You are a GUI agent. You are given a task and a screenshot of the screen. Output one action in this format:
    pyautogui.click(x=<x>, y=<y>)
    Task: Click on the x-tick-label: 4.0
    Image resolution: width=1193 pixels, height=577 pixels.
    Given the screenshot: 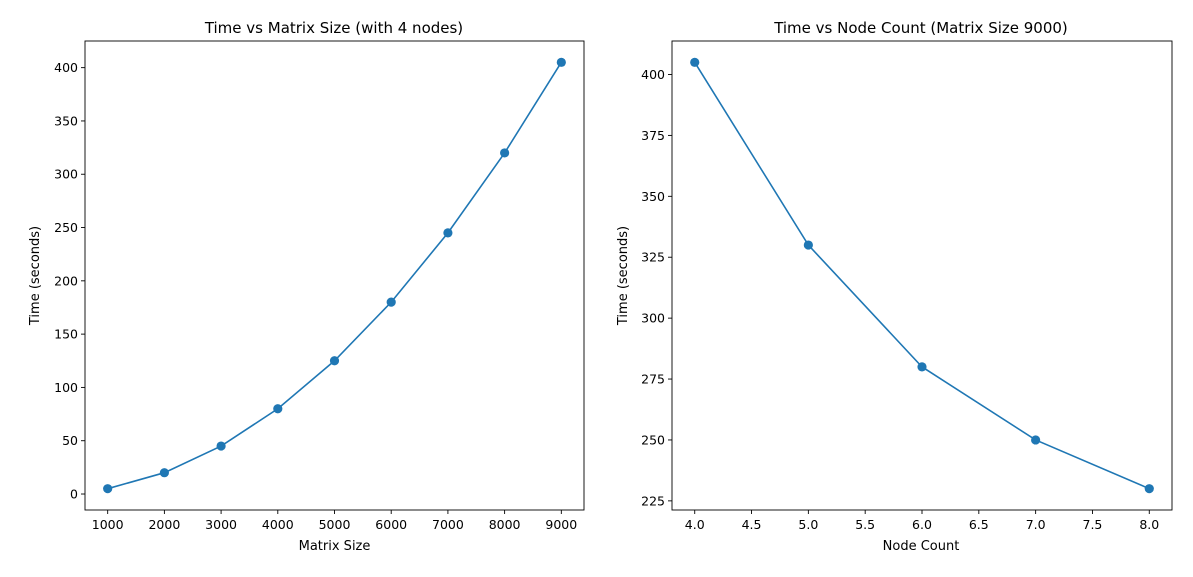 What is the action you would take?
    pyautogui.click(x=695, y=524)
    